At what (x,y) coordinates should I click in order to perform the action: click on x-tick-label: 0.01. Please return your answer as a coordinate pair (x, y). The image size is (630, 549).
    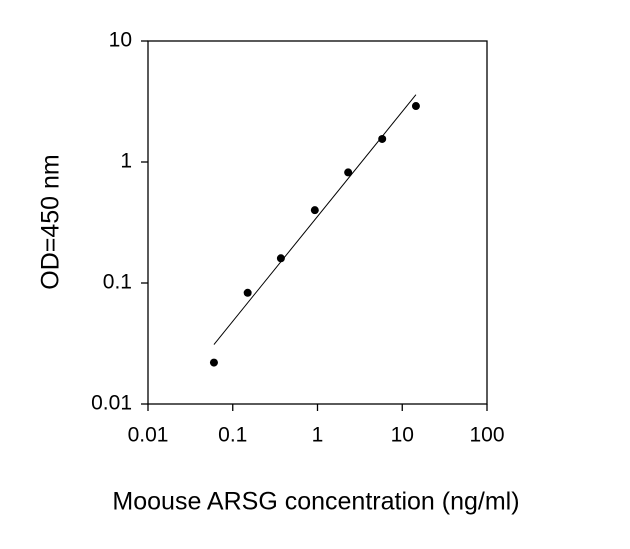
    Looking at the image, I should click on (148, 435).